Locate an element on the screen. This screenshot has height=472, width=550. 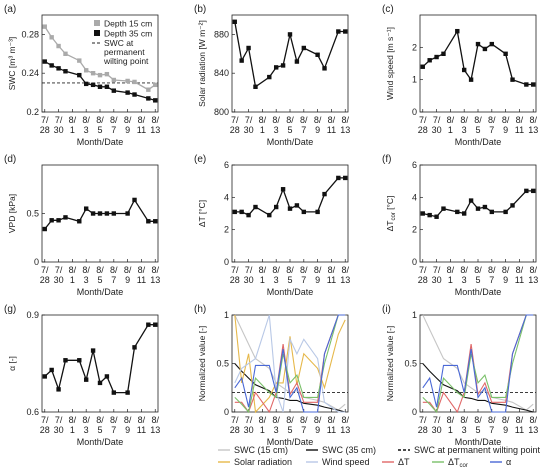
y-tick-label: 0.5 is located at coordinates (410, 364).